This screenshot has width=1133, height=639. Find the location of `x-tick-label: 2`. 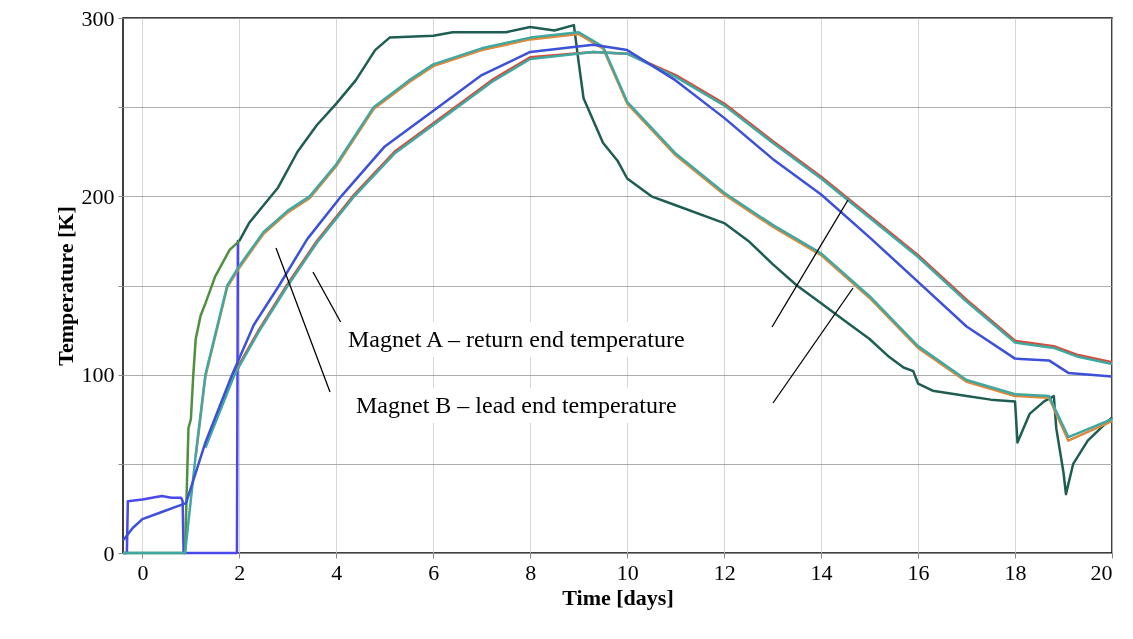

x-tick-label: 2 is located at coordinates (240, 572).